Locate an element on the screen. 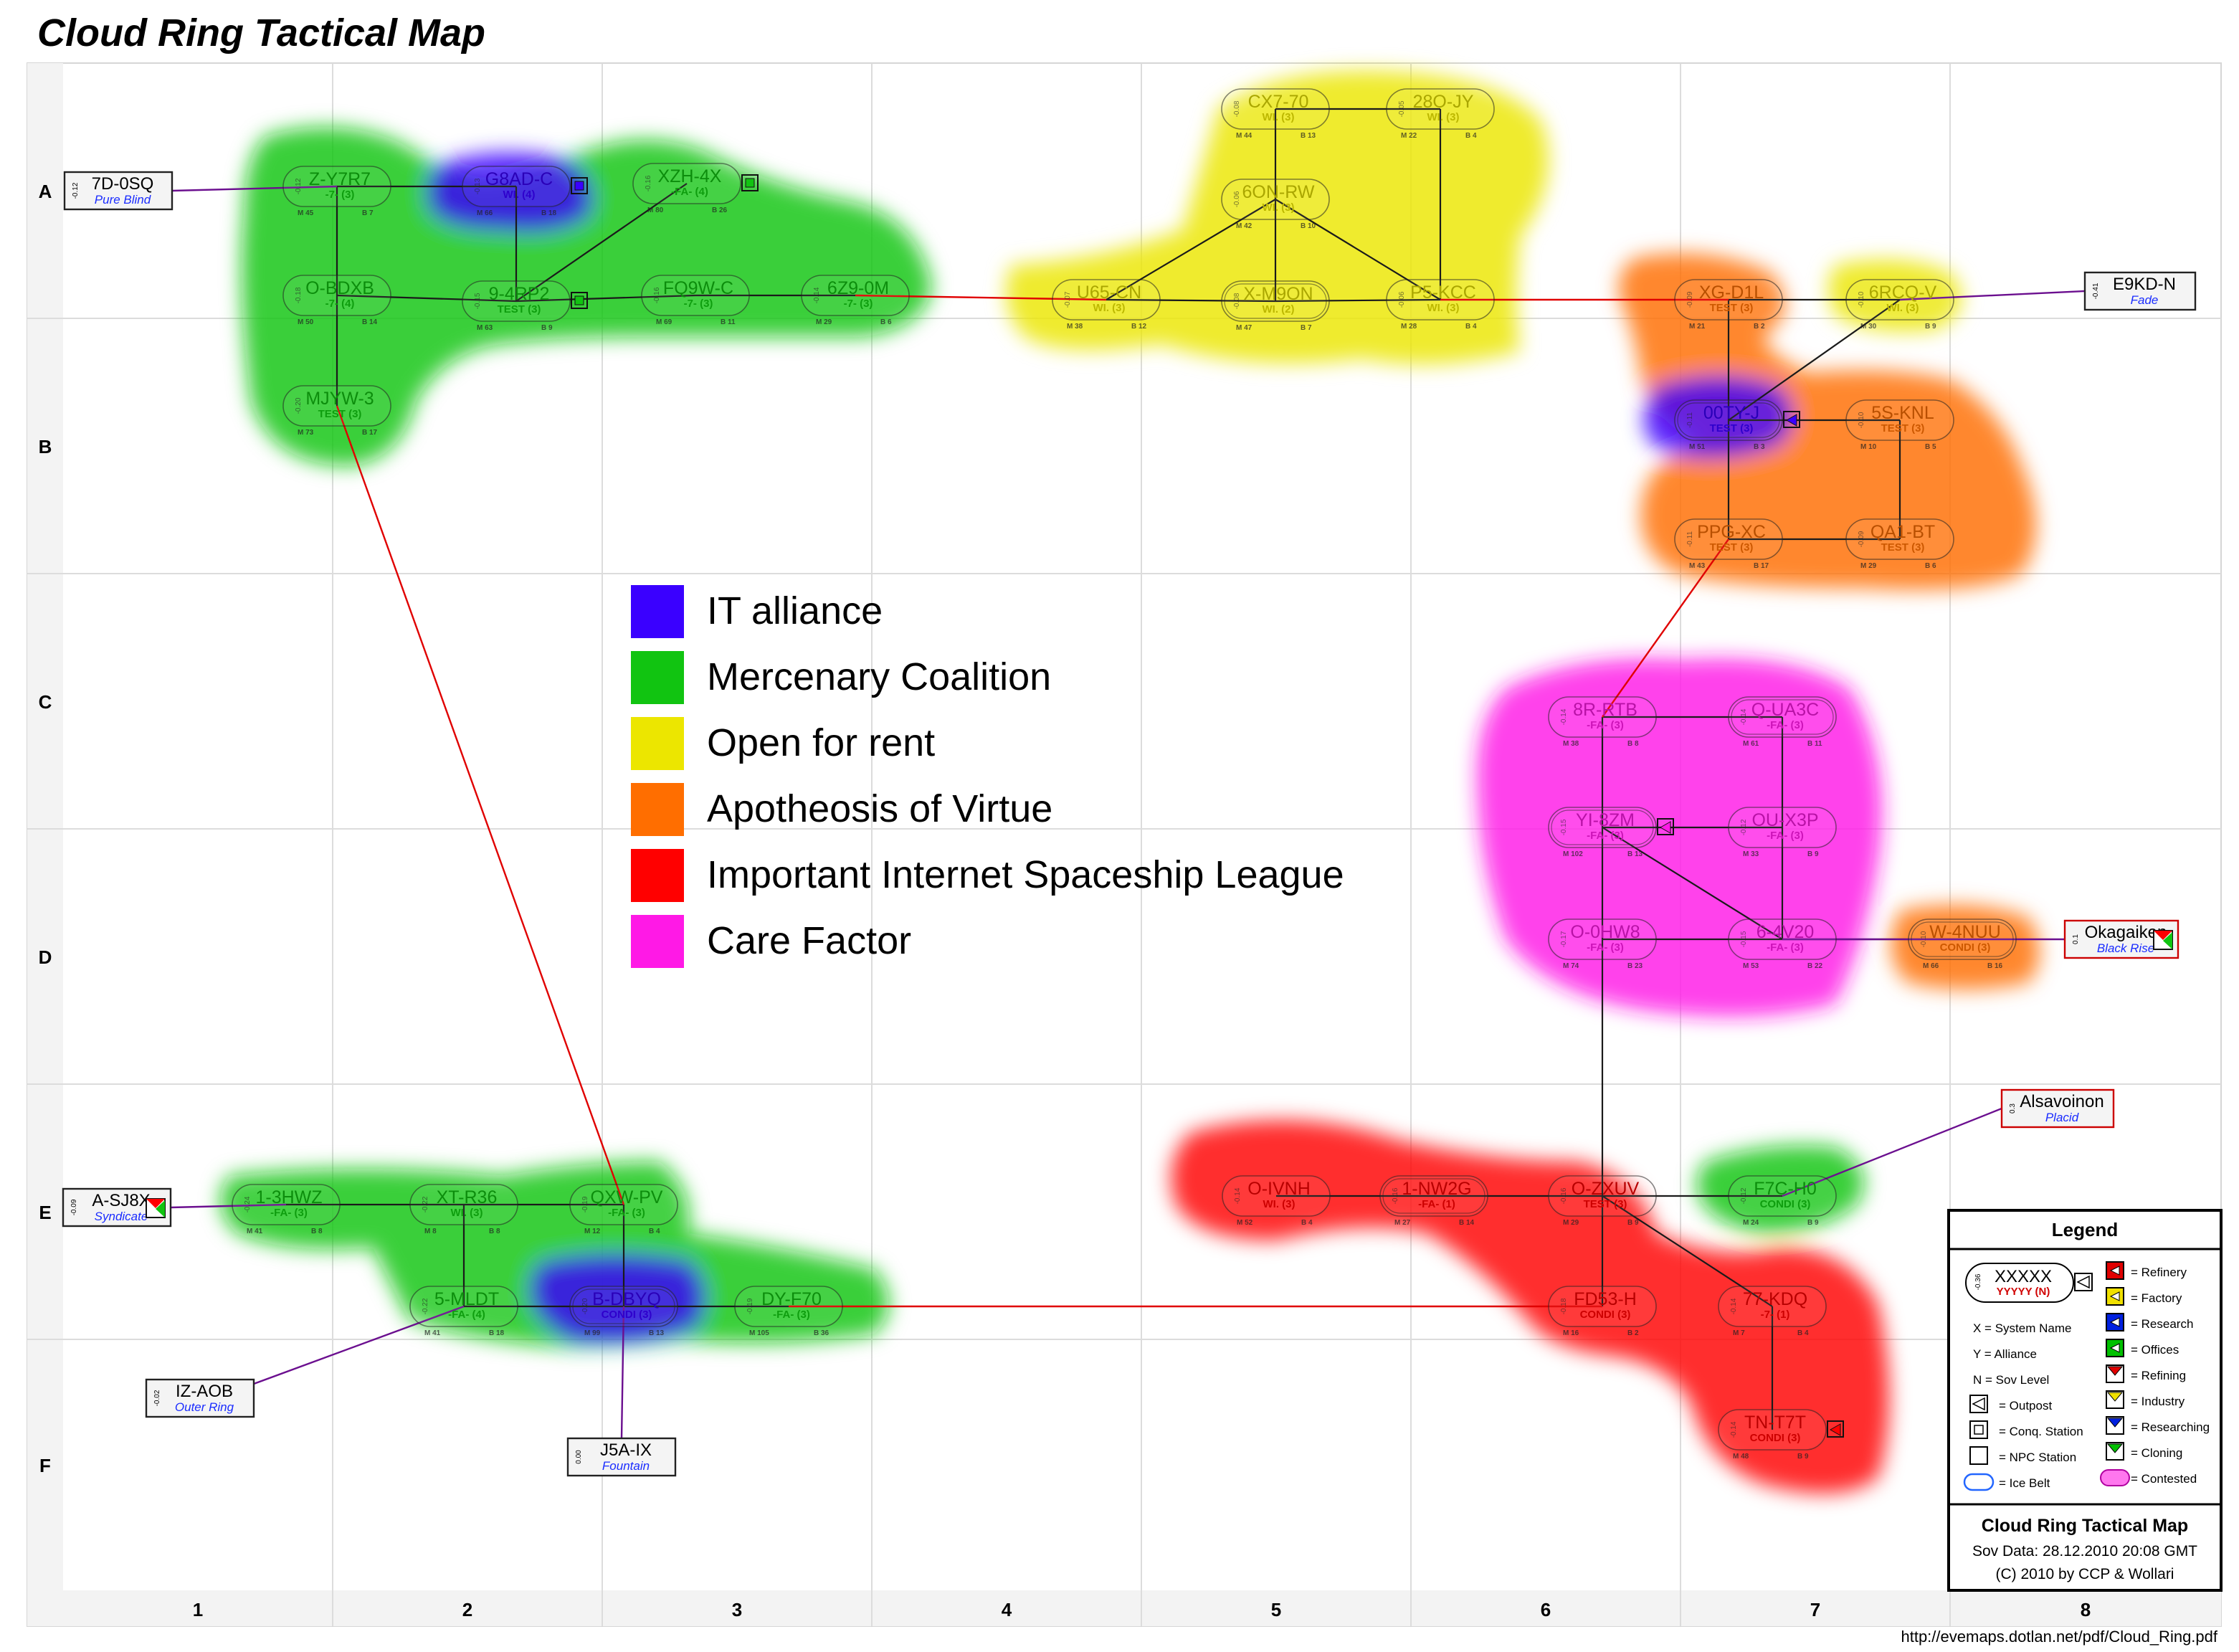  system-belts: B 18 is located at coordinates (497, 1333).